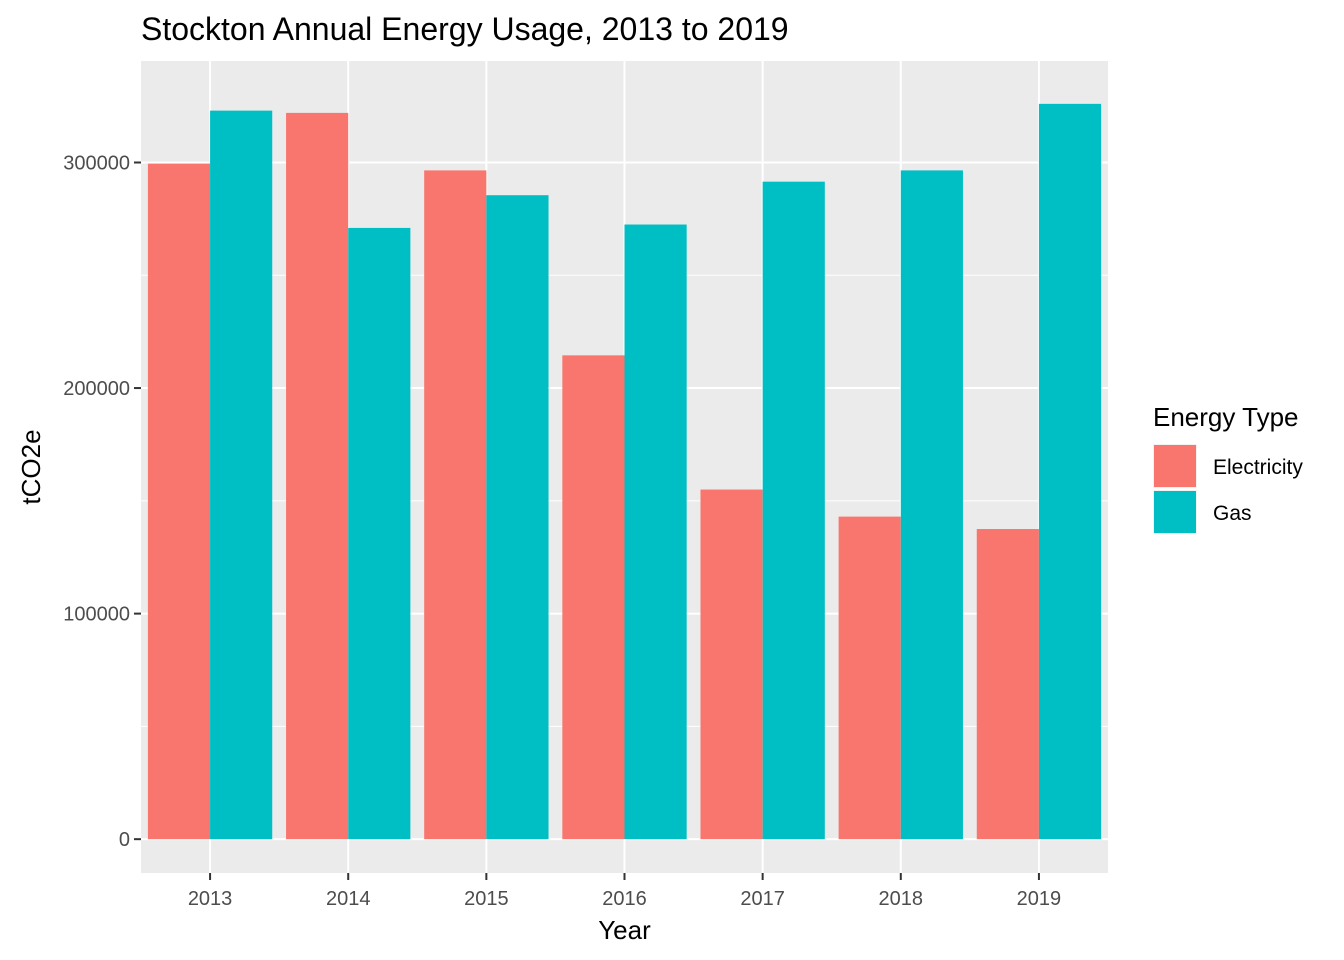  What do you see at coordinates (379, 533) in the screenshot?
I see `bar-gas-2014` at bounding box center [379, 533].